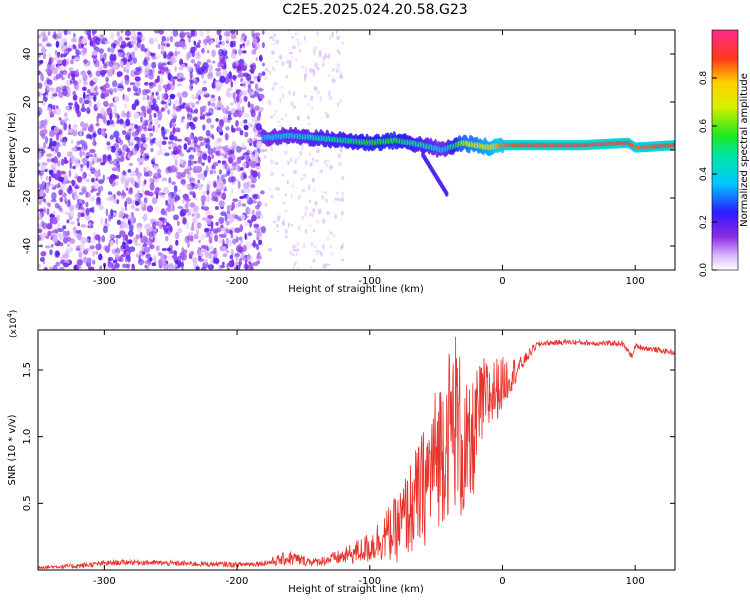 The width and height of the screenshot is (750, 600). I want to click on colorbar-tick-label: 0.8, so click(704, 78).